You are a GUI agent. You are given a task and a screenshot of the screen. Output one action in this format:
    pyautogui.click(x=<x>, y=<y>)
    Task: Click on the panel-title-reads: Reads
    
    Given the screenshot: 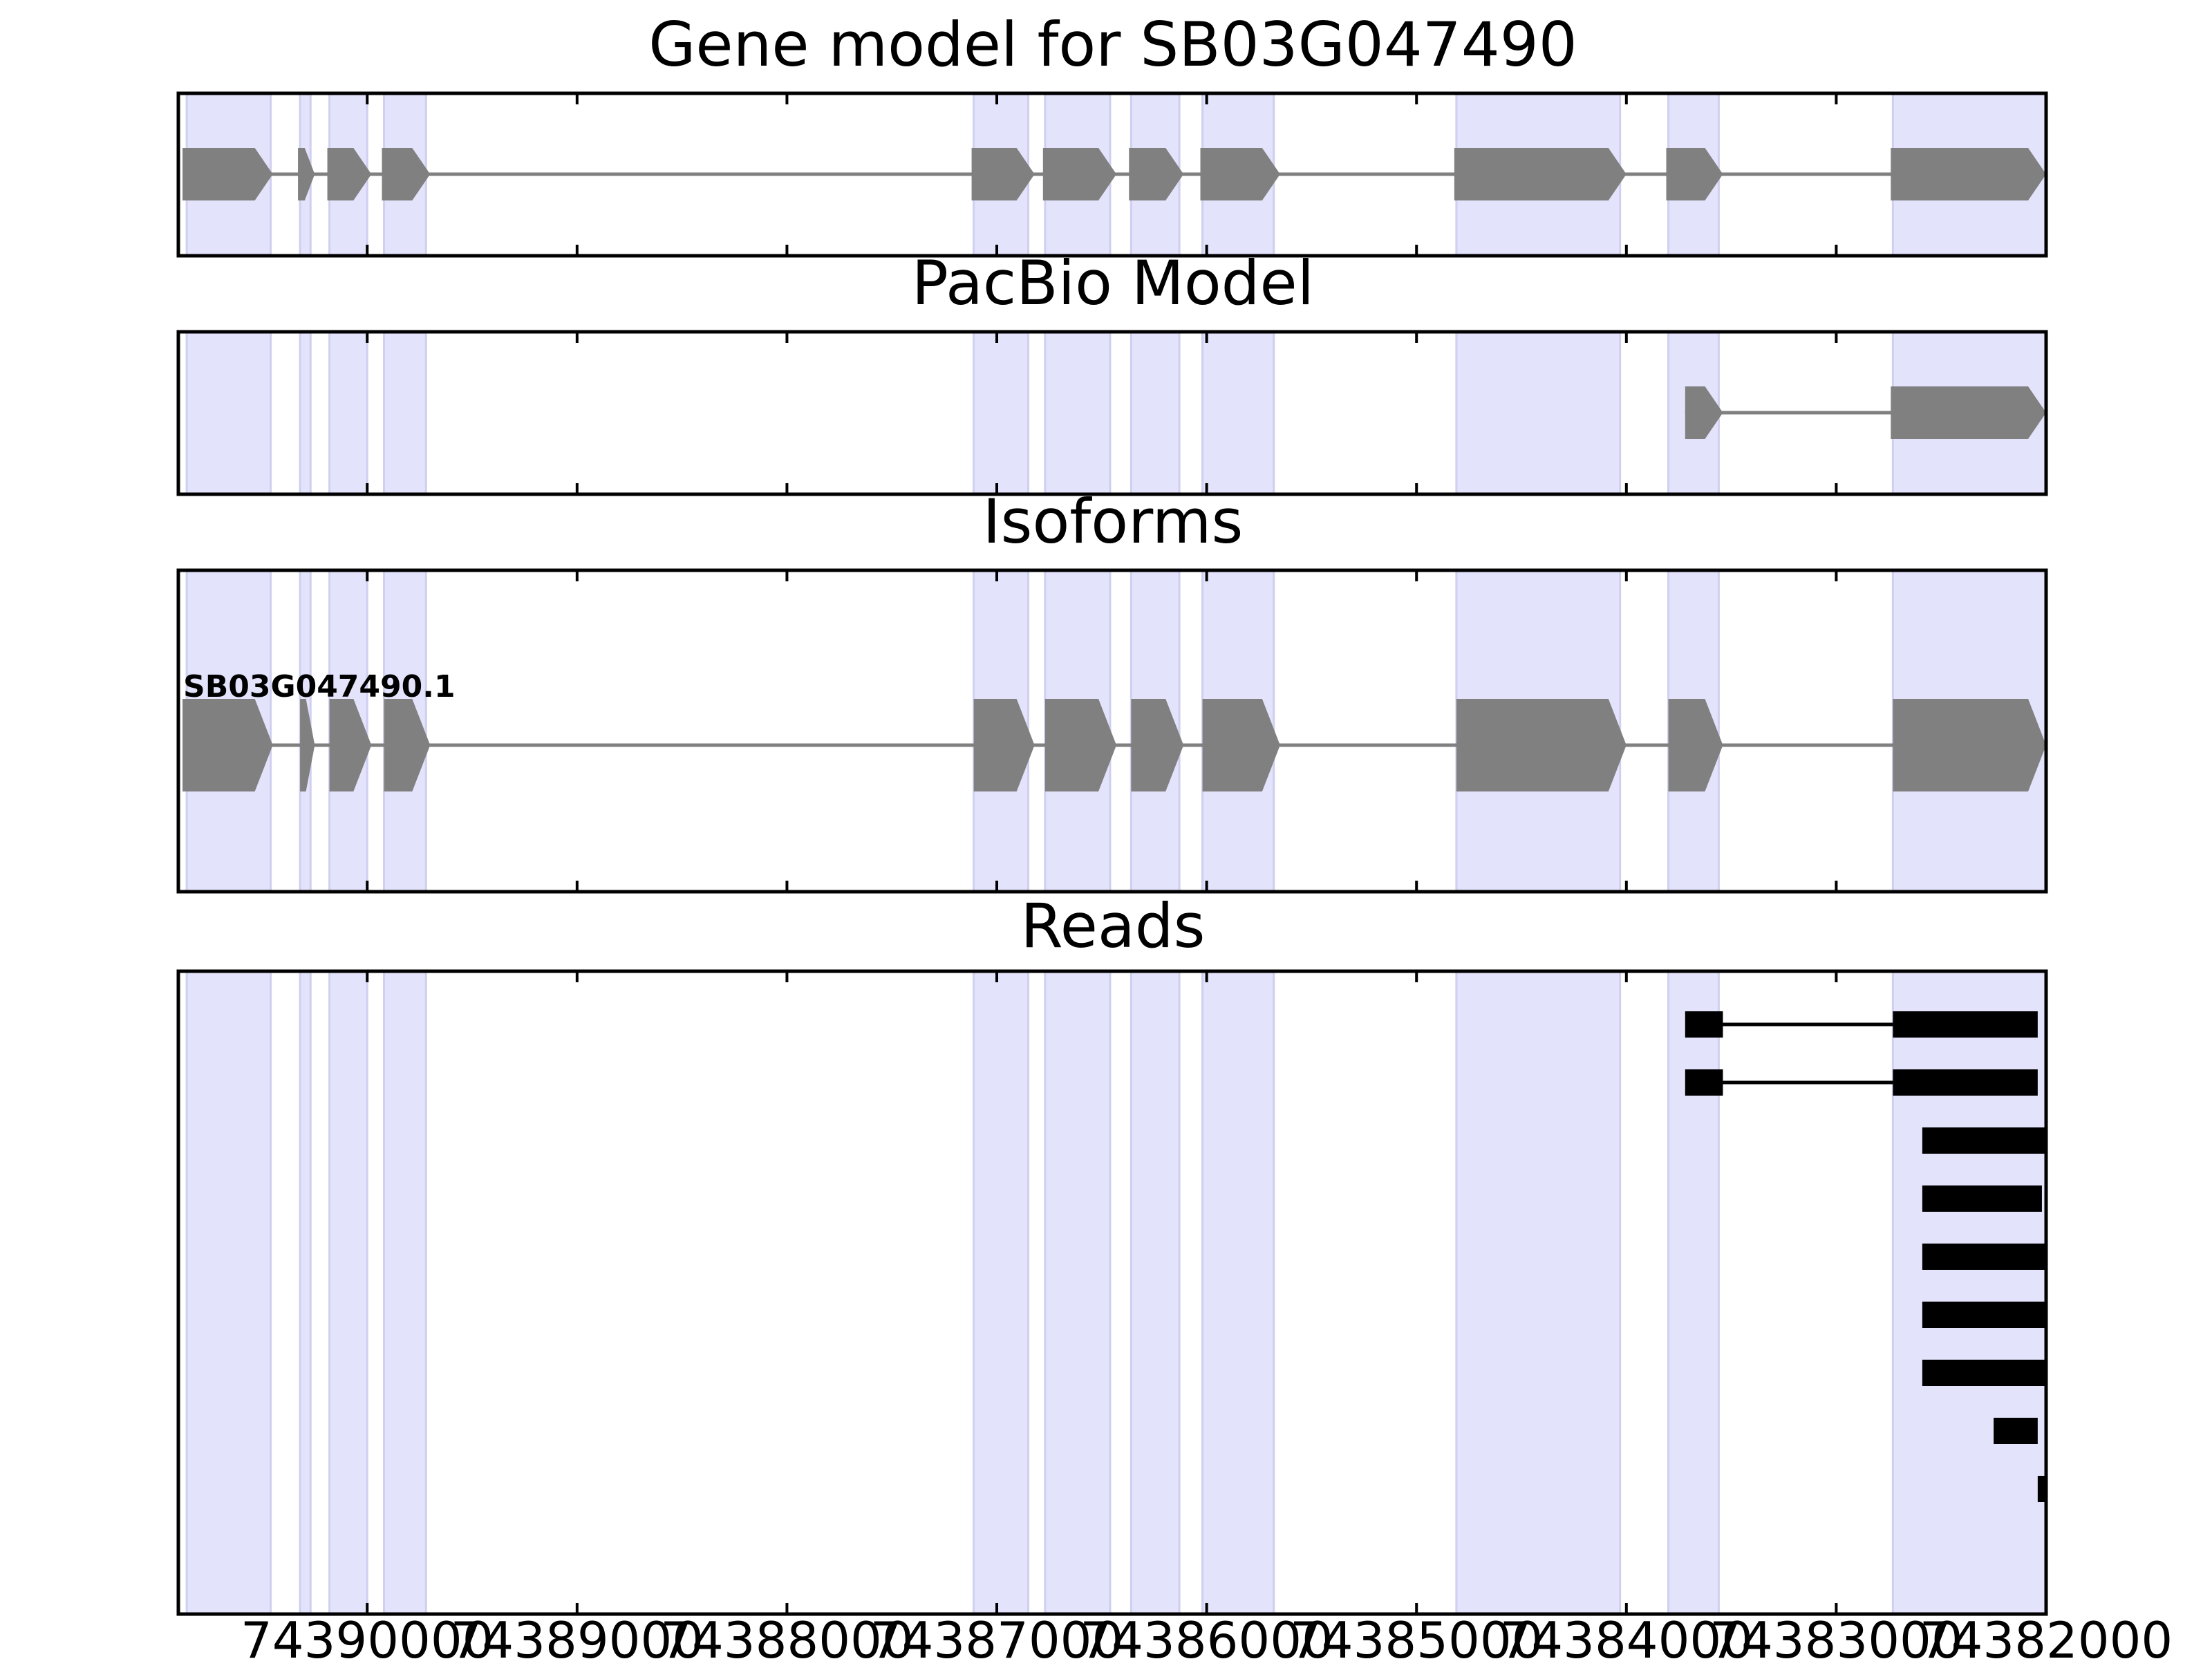 What is the action you would take?
    pyautogui.click(x=1113, y=926)
    